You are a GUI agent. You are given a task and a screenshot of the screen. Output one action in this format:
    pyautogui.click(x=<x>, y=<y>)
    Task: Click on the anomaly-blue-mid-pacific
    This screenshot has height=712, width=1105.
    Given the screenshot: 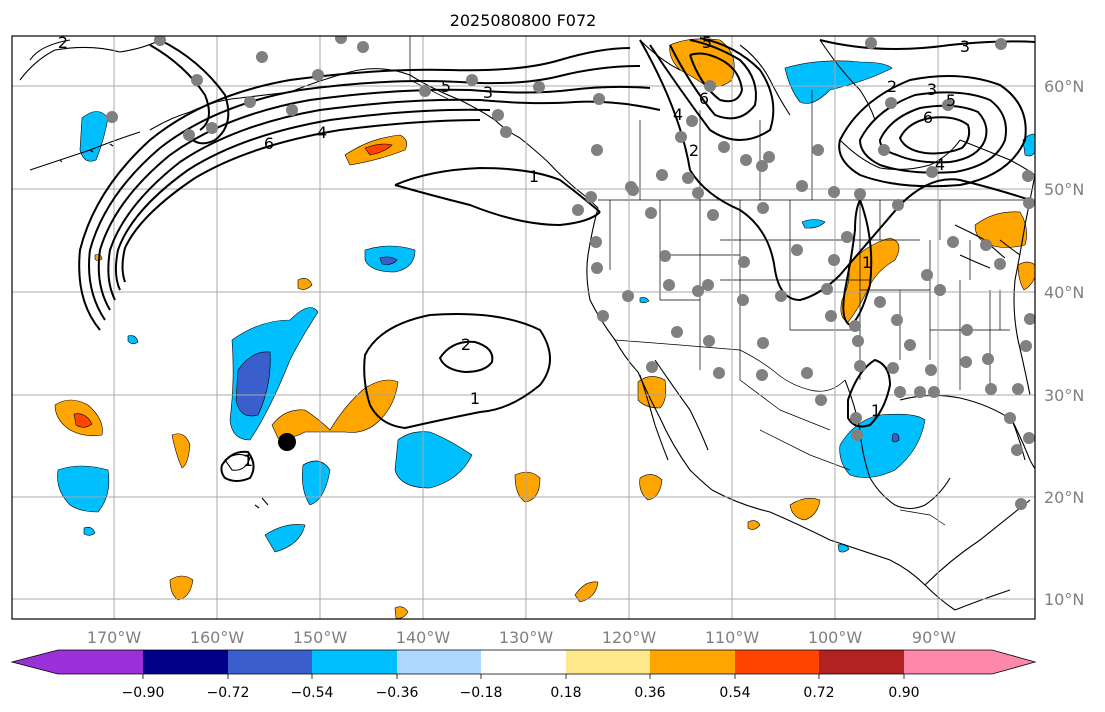 What is the action you would take?
    pyautogui.click(x=316, y=483)
    